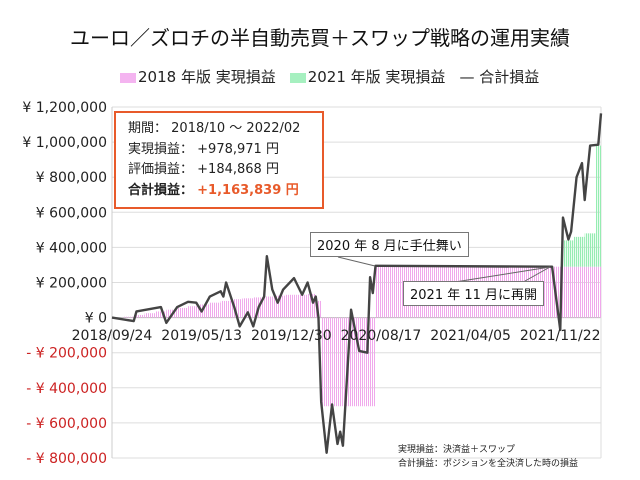  Describe the element at coordinates (66, 424) in the screenshot. I see `y-tick-label: - ¥ 600,000` at that location.